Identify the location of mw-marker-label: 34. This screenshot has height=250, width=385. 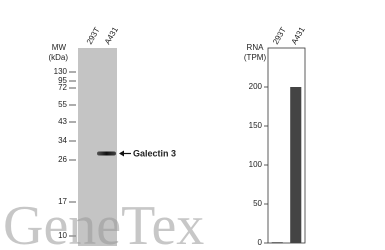
(62, 140).